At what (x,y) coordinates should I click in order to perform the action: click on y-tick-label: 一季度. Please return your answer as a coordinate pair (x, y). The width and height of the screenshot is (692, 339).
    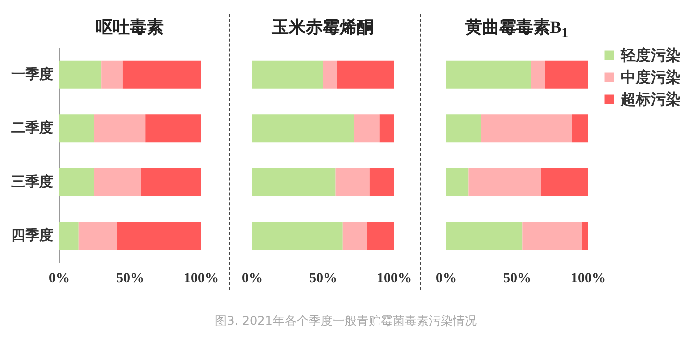
    Looking at the image, I should click on (33, 74).